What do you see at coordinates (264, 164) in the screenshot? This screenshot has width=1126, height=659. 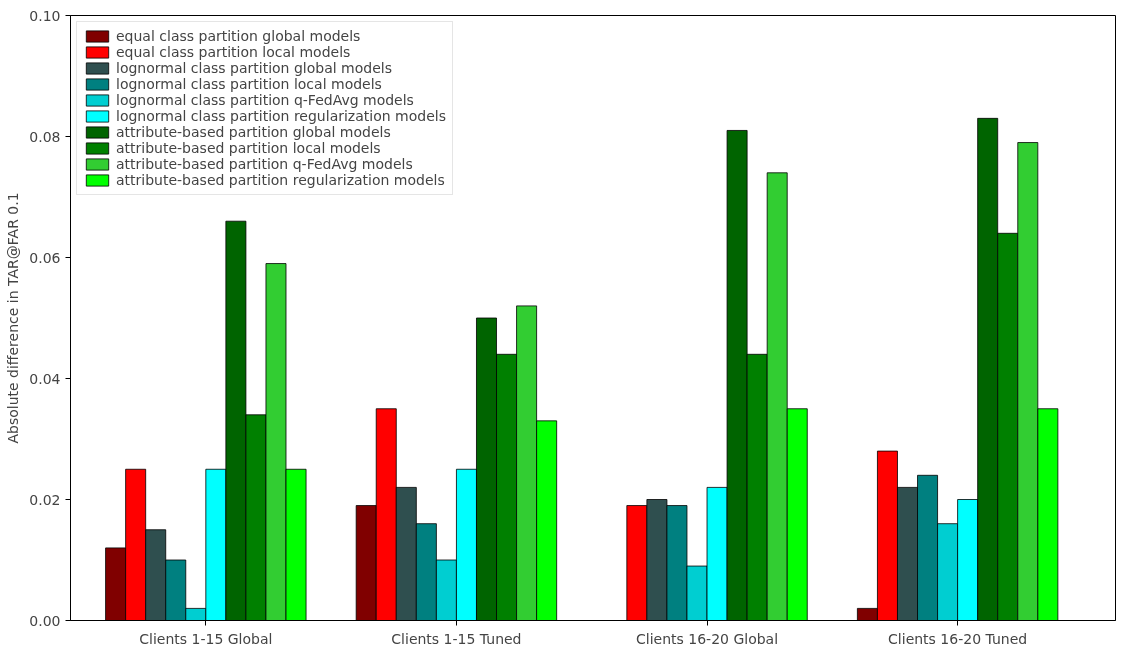 I see `legend-label: attribute-based partition q-FedAvg models` at bounding box center [264, 164].